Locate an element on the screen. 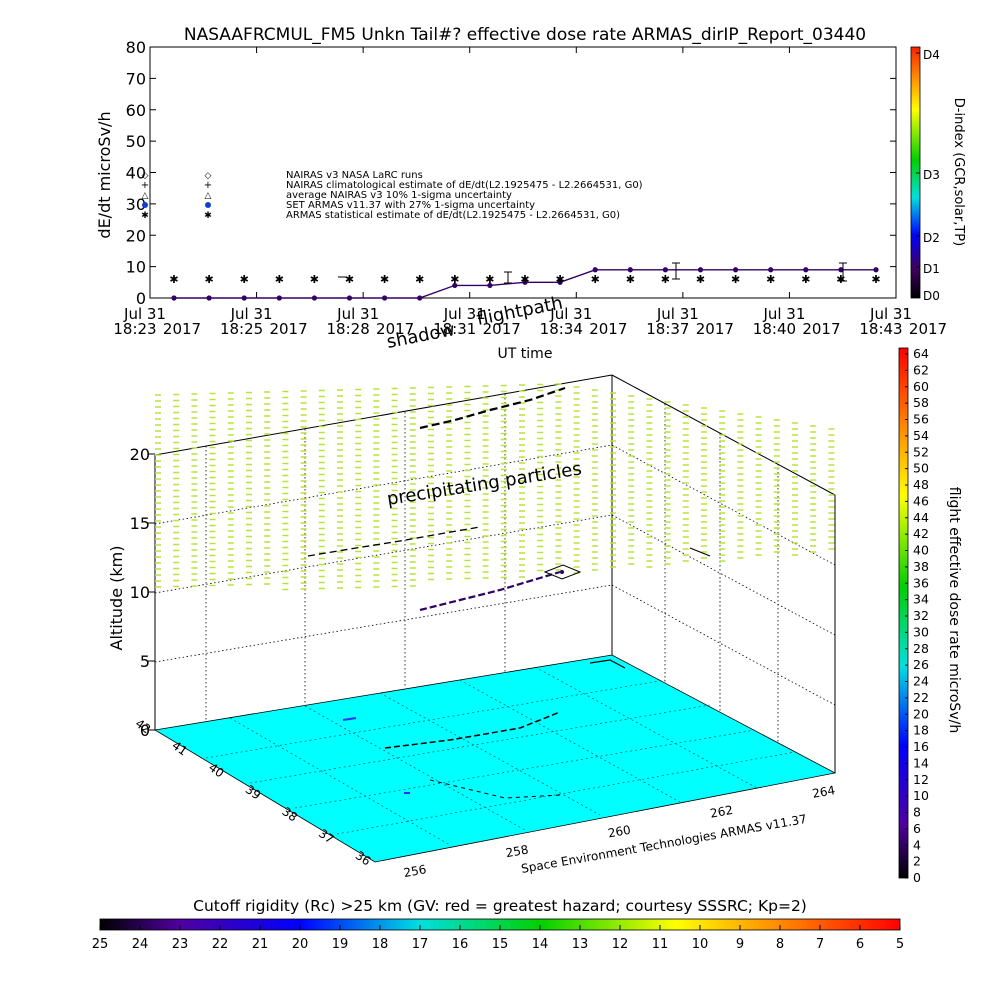 The width and height of the screenshot is (1000, 1000). rigidity-tick-label: 14 is located at coordinates (540, 944).